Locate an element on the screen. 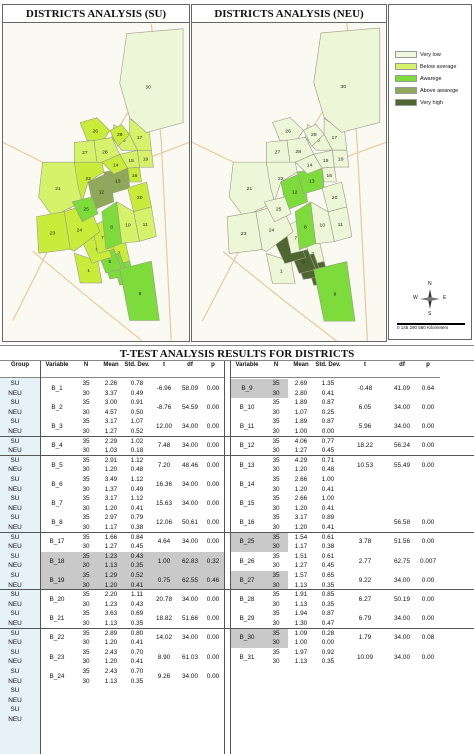 The image size is (474, 754). district-label: 26 is located at coordinates (288, 132).